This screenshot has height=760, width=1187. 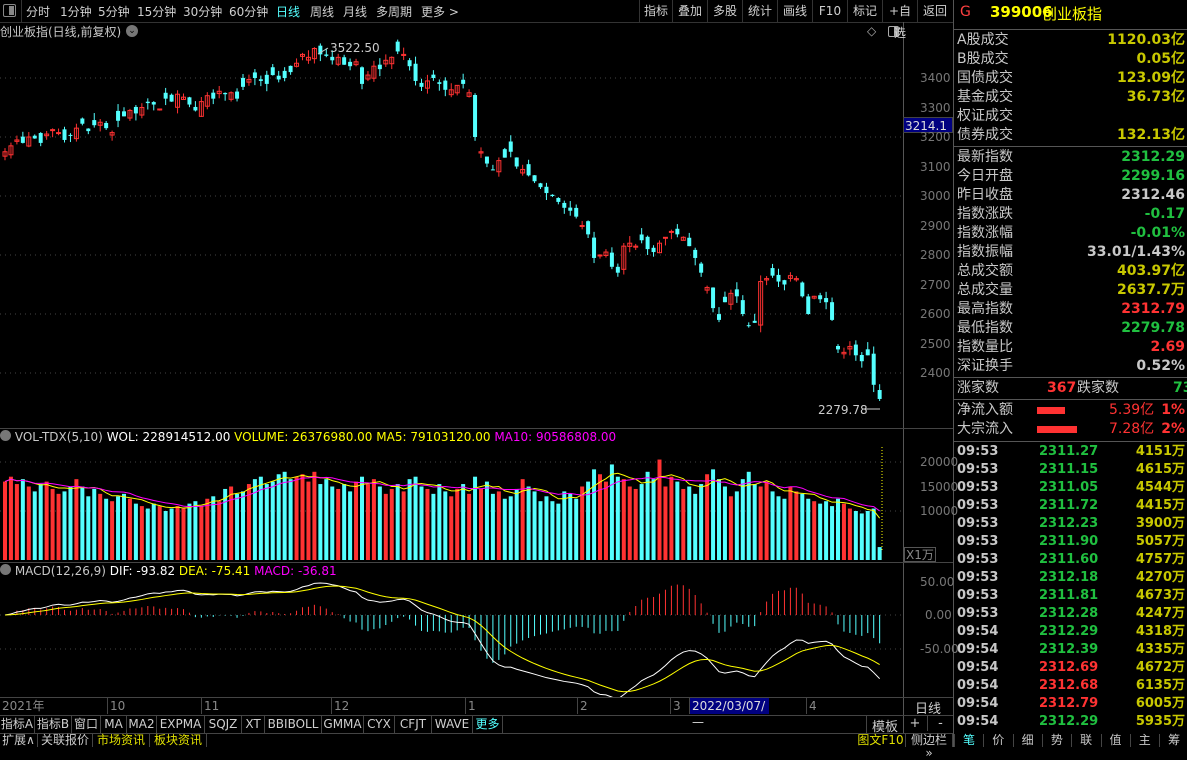 What do you see at coordinates (249, 12) in the screenshot?
I see `period-tab: 60分钟` at bounding box center [249, 12].